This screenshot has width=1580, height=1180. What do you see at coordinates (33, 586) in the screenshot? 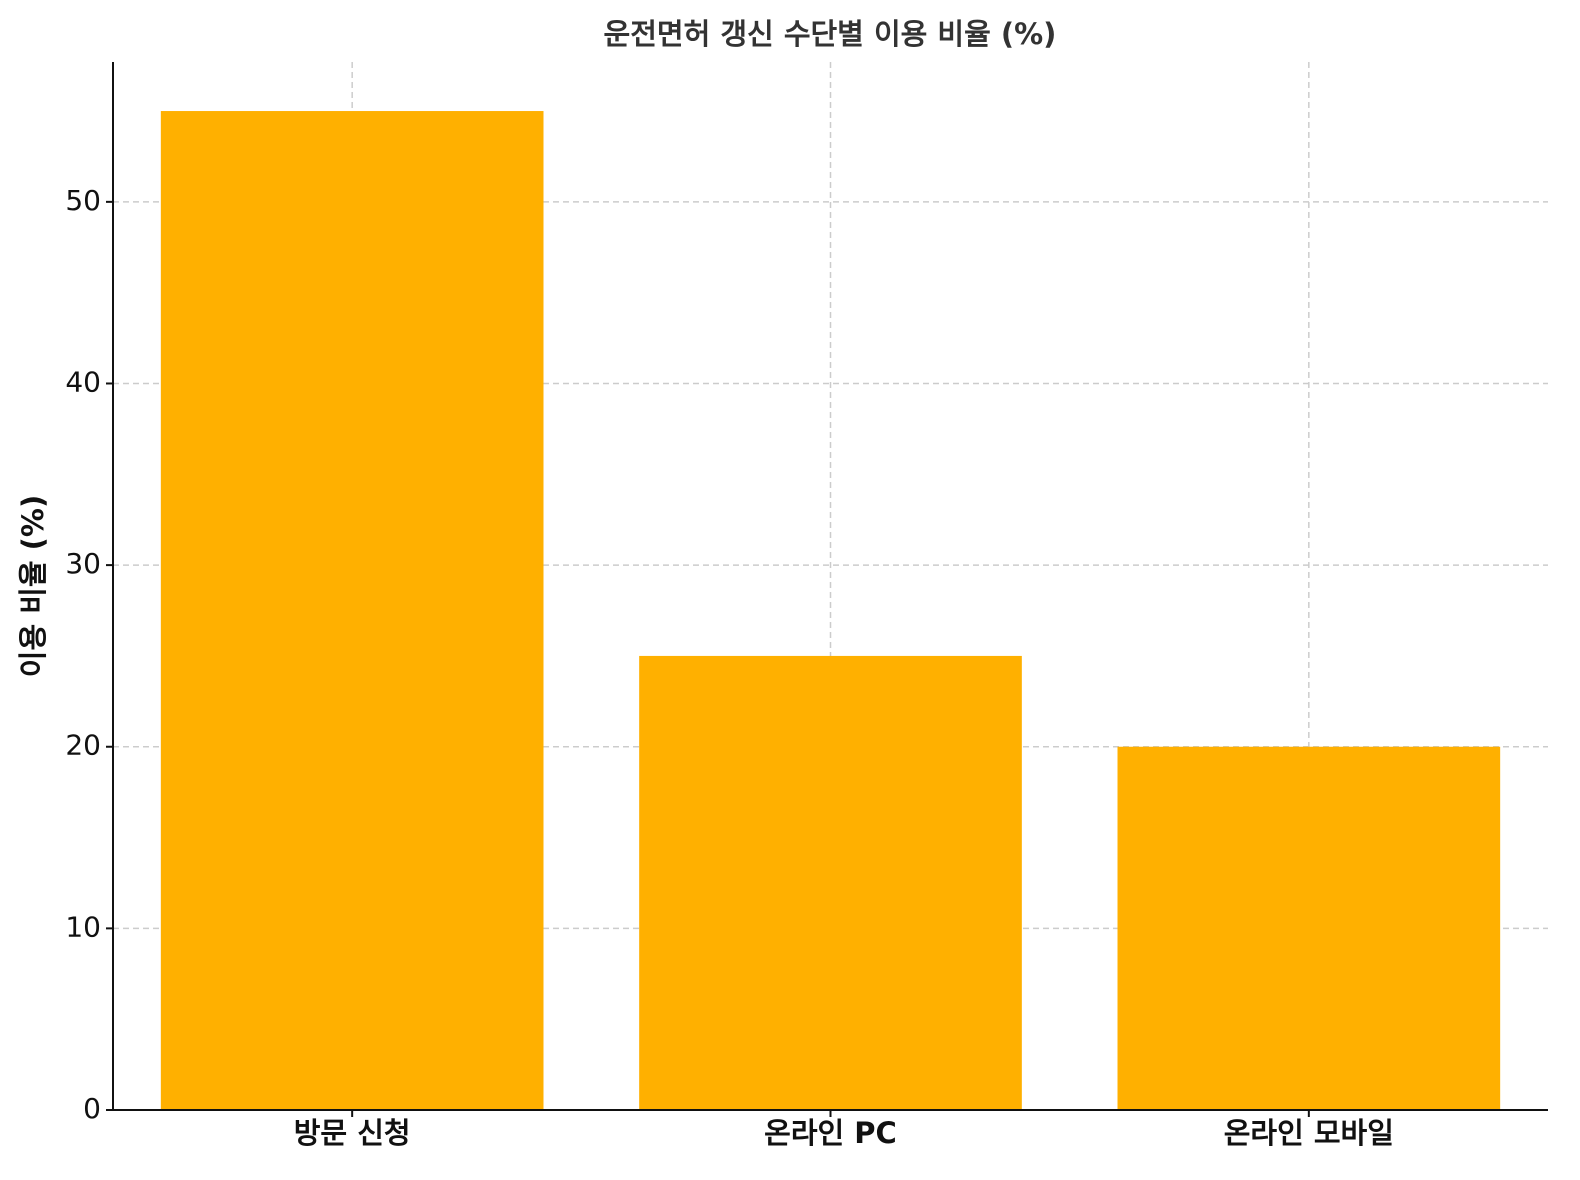
I see `y-axis-label: 이용 비율 (%)` at bounding box center [33, 586].